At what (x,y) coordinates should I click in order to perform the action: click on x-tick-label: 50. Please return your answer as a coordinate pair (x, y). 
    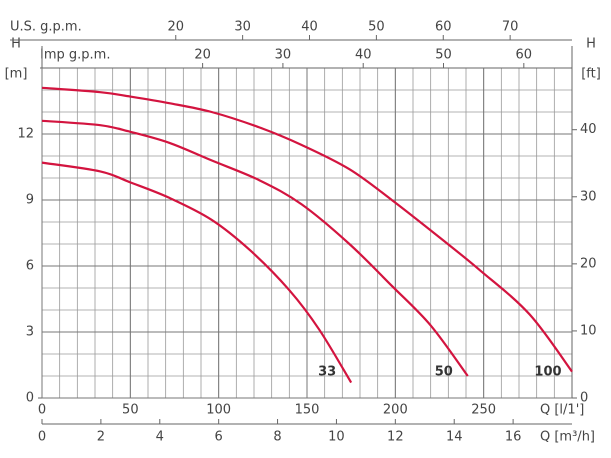
    Looking at the image, I should click on (130, 410).